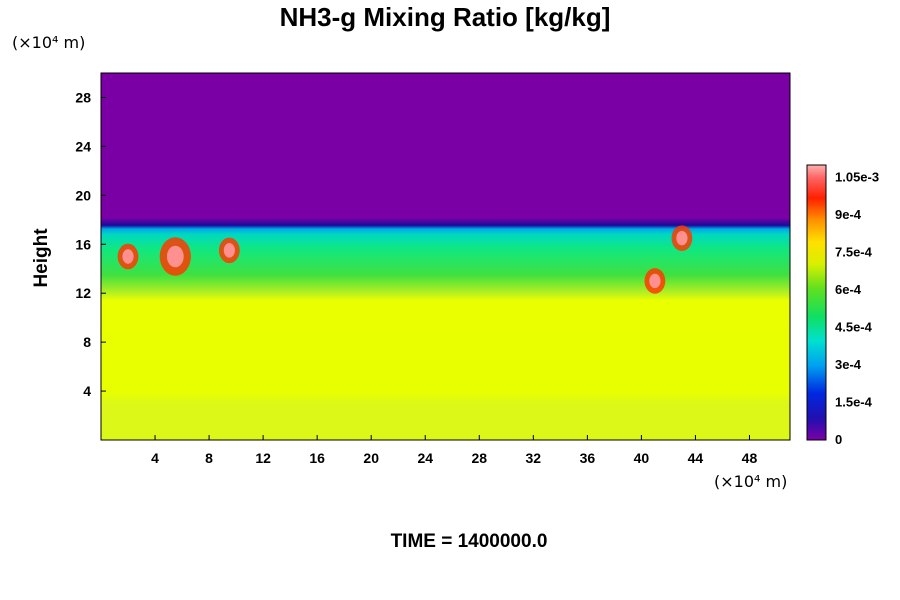 The width and height of the screenshot is (900, 600). I want to click on x-tick-label: 36, so click(588, 458).